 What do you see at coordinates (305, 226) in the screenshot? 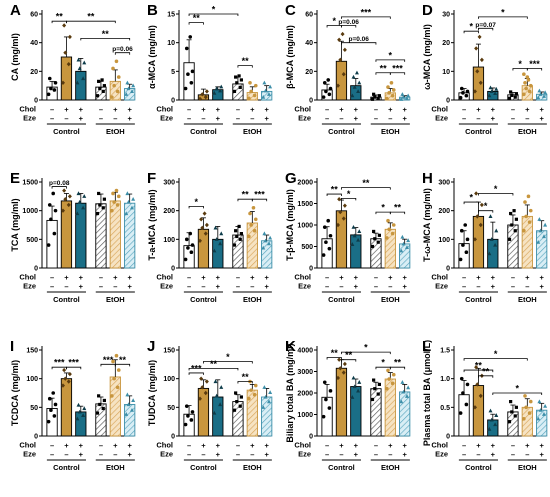
I see `y-tick-label: 1000` at bounding box center [305, 226].